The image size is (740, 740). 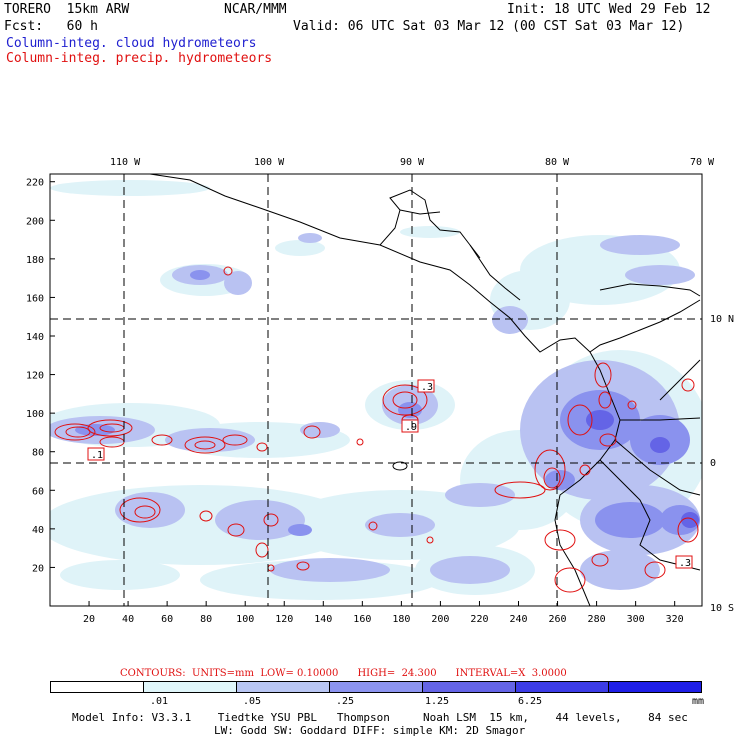 I want to click on right-label: 0, so click(x=713, y=463).